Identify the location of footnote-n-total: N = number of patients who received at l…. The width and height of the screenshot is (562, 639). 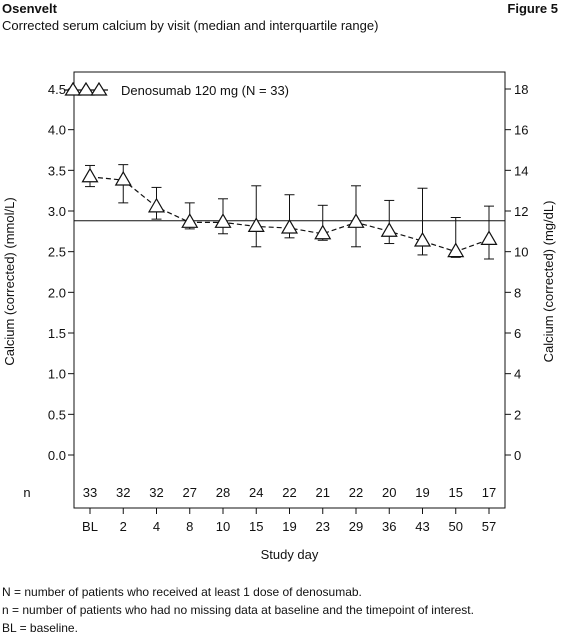
(182, 592).